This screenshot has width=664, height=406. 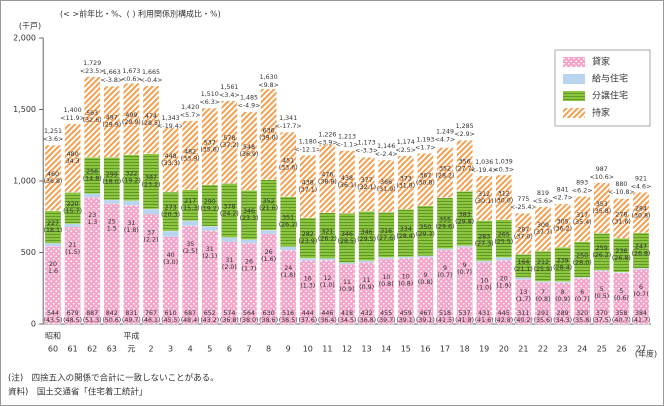 What do you see at coordinates (73, 313) in the screenshot?
I see `segment-value: 679` at bounding box center [73, 313].